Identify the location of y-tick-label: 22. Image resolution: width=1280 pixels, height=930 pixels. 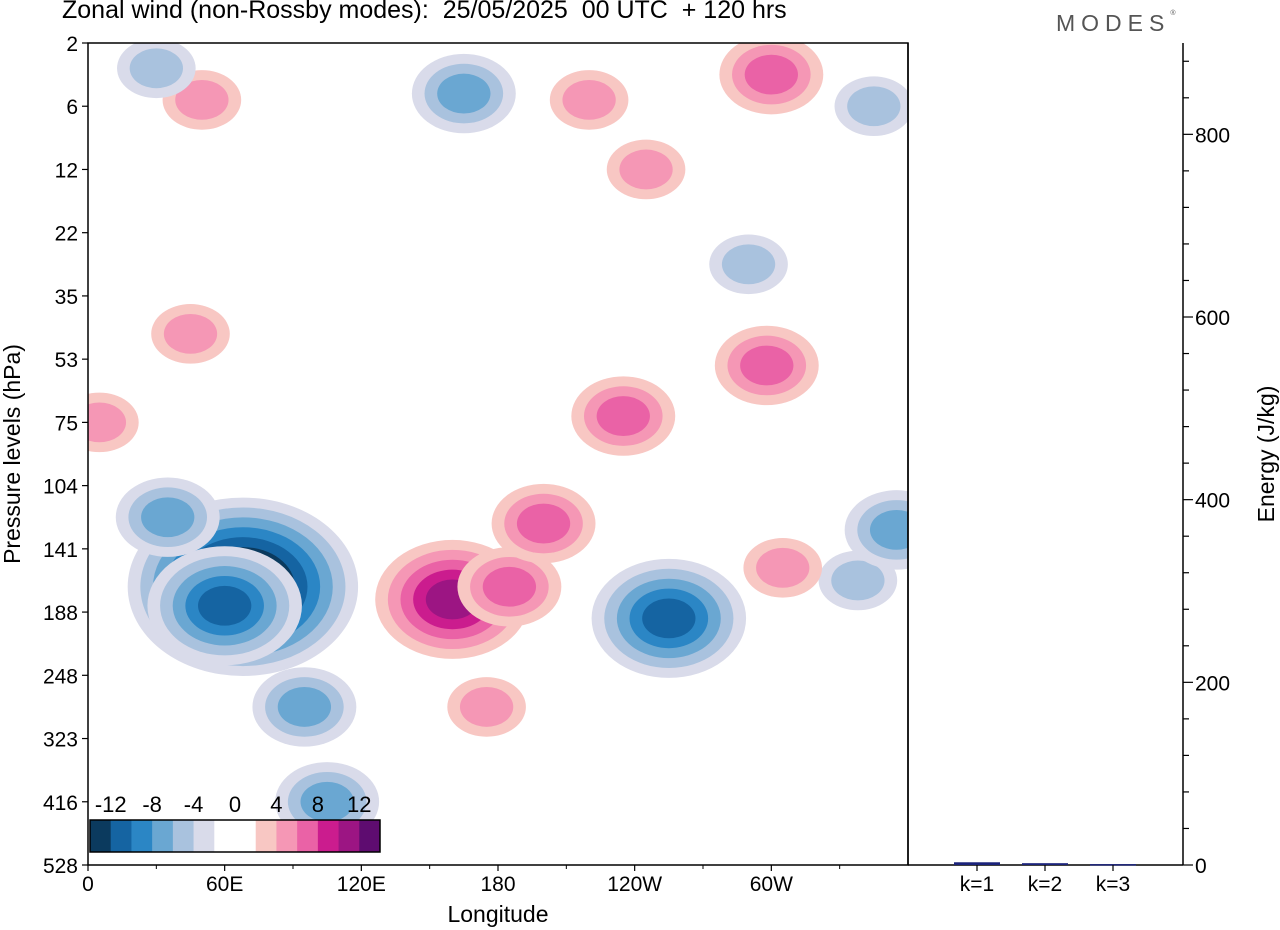
(66, 234).